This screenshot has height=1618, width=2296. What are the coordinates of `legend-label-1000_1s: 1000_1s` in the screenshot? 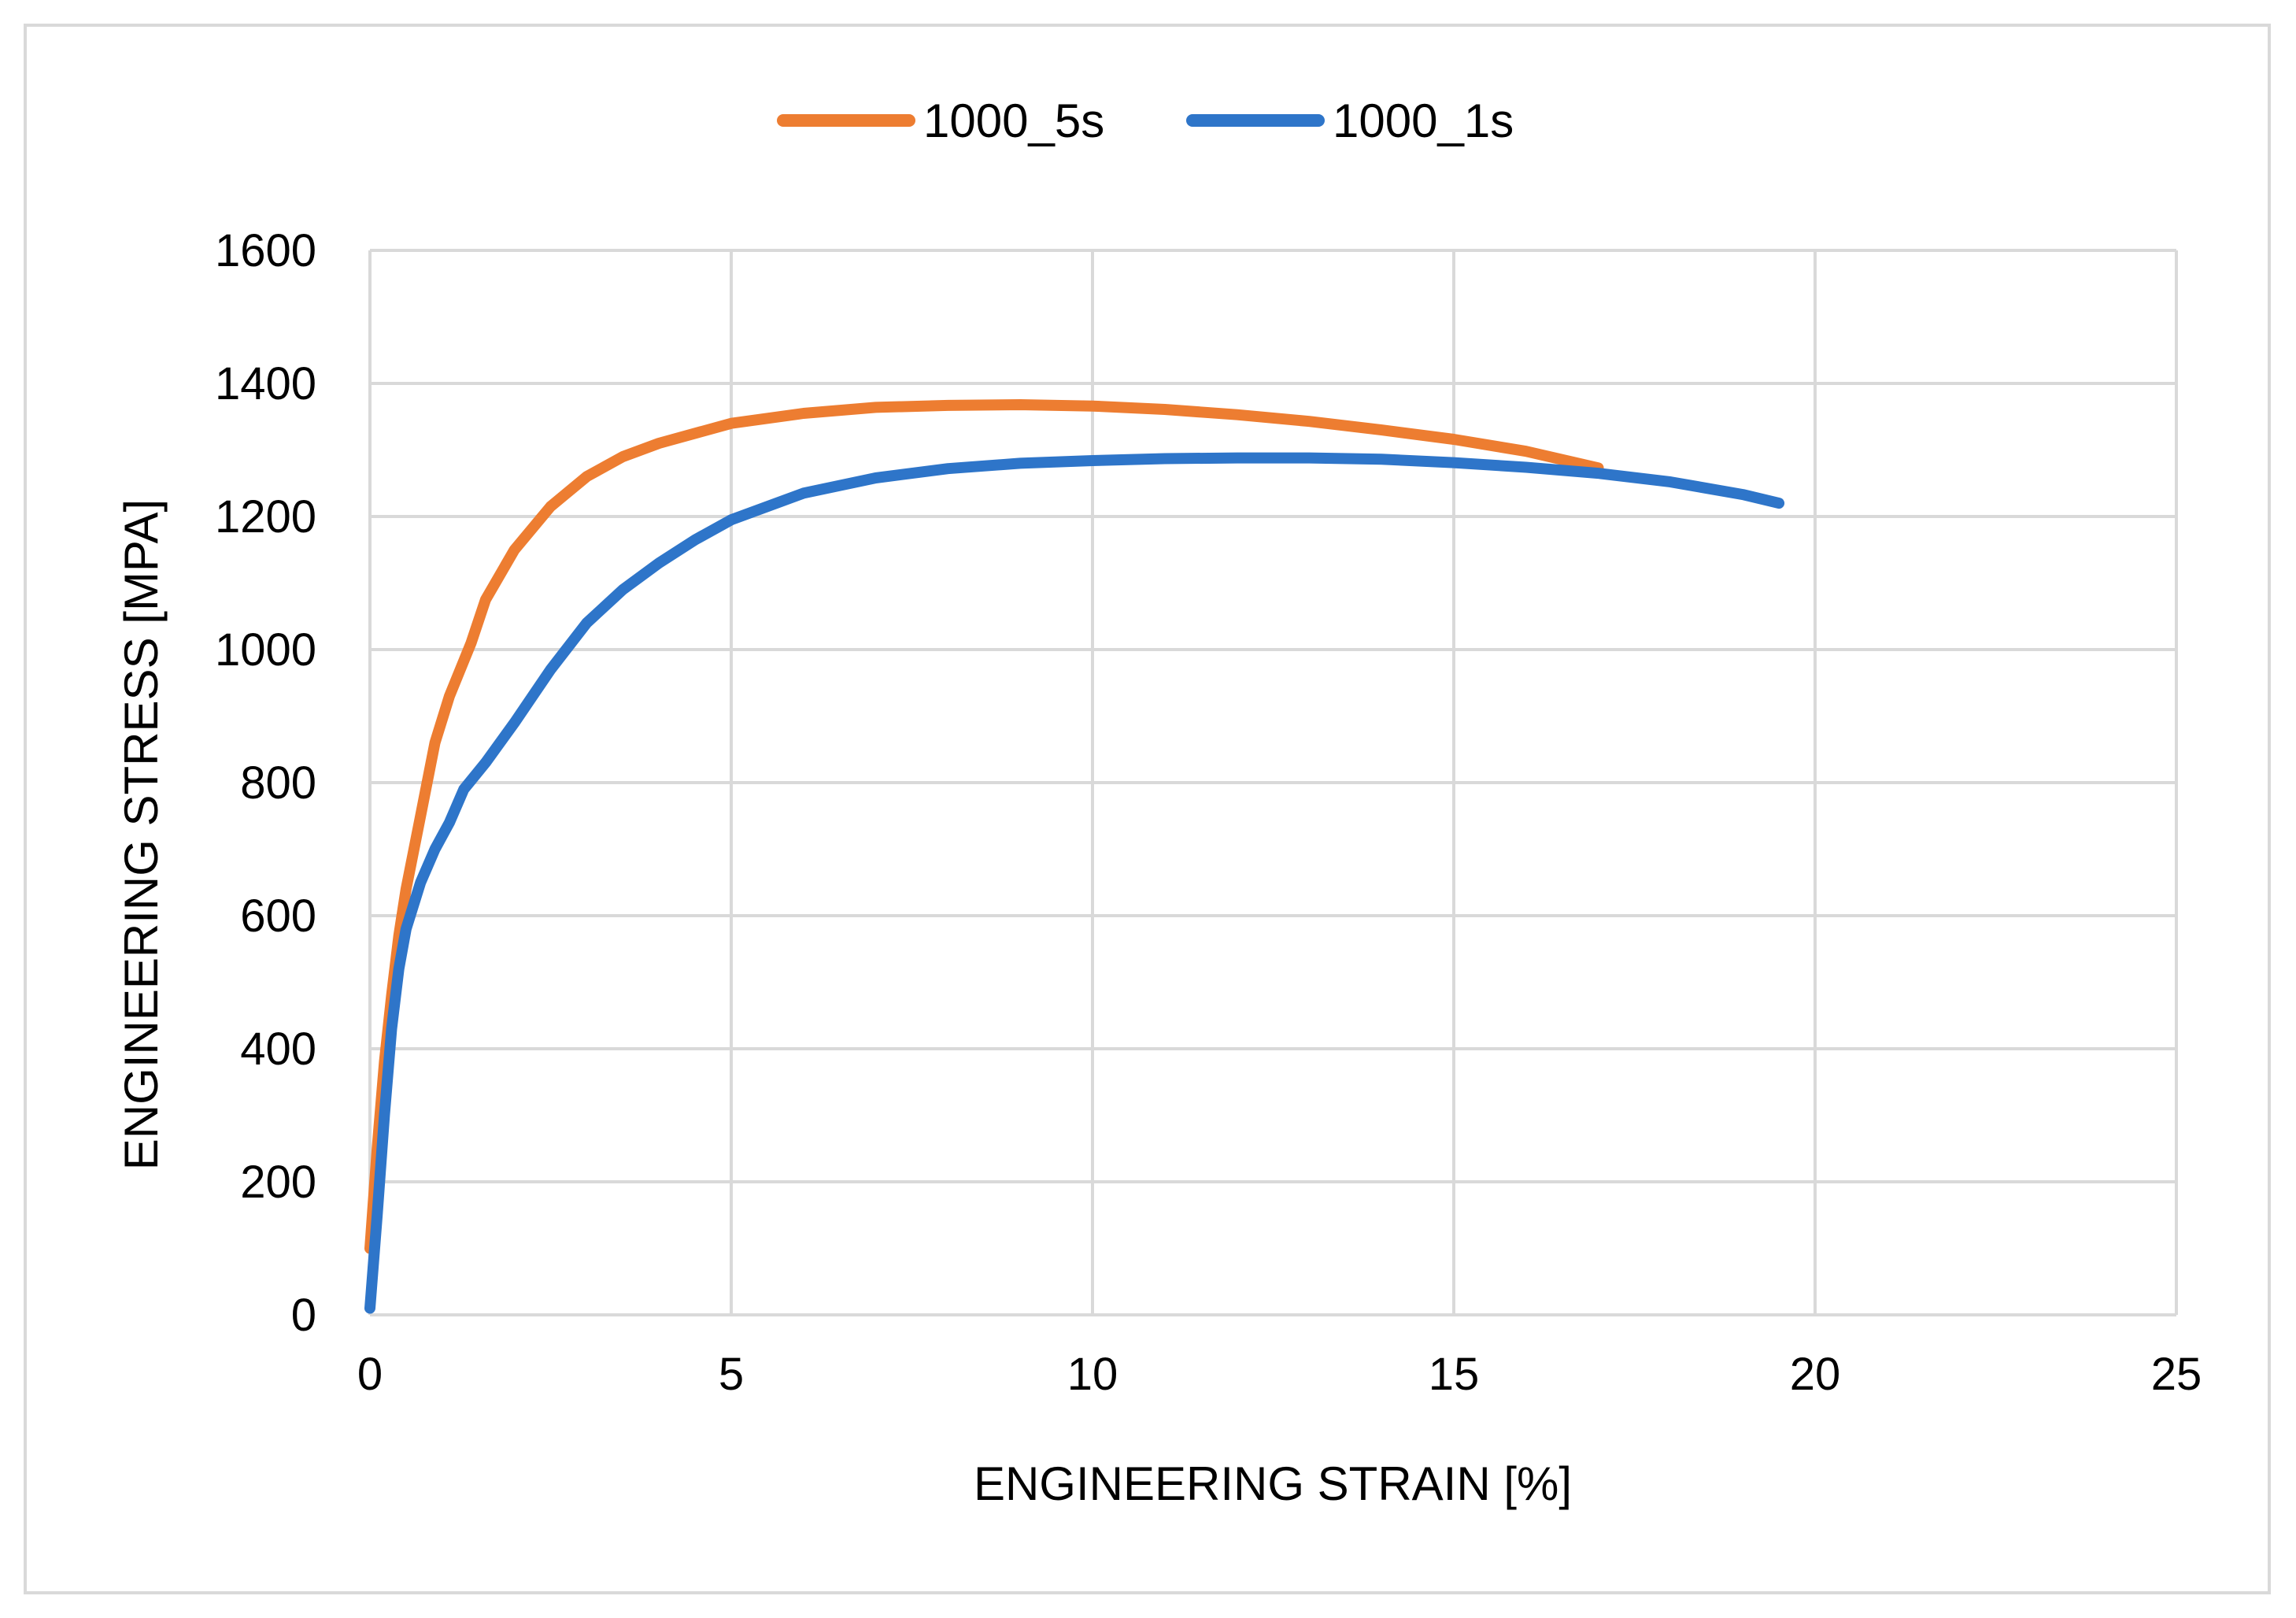 It's located at (1423, 120).